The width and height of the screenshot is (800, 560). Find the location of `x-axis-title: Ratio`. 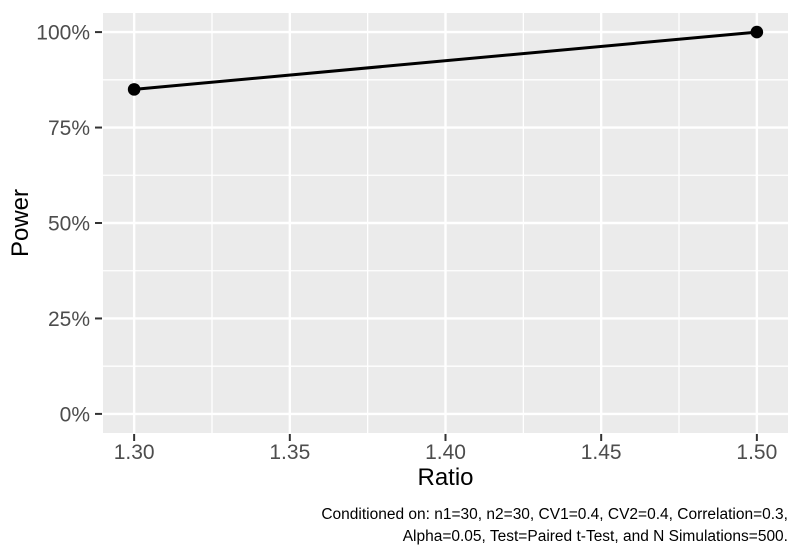

x-axis-title: Ratio is located at coordinates (445, 477).